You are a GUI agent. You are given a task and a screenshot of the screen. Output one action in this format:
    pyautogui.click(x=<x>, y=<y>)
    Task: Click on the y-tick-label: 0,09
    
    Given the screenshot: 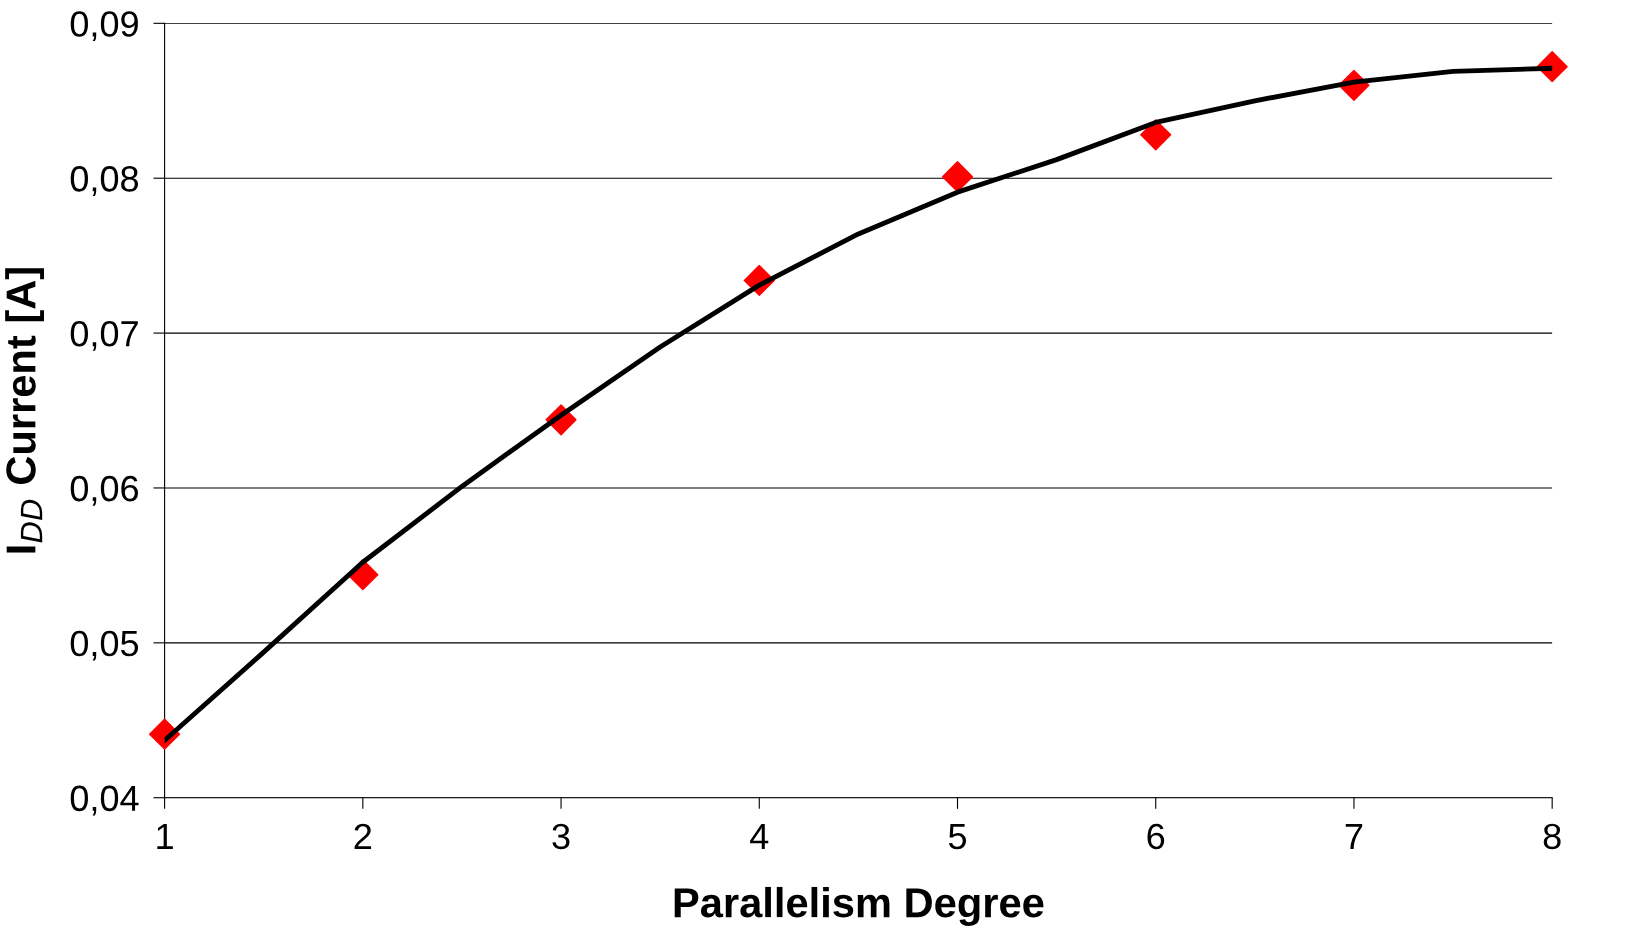 What is the action you would take?
    pyautogui.click(x=104, y=26)
    